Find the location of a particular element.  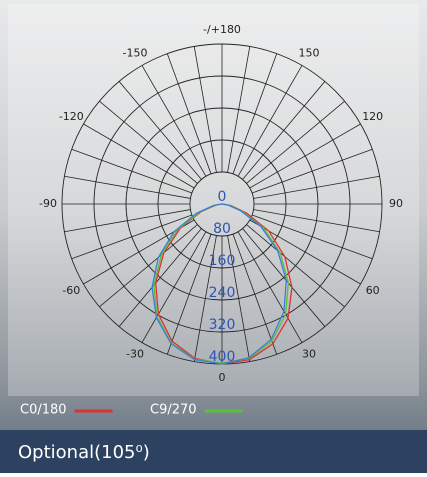

radial-label: 160 is located at coordinates (222, 261).